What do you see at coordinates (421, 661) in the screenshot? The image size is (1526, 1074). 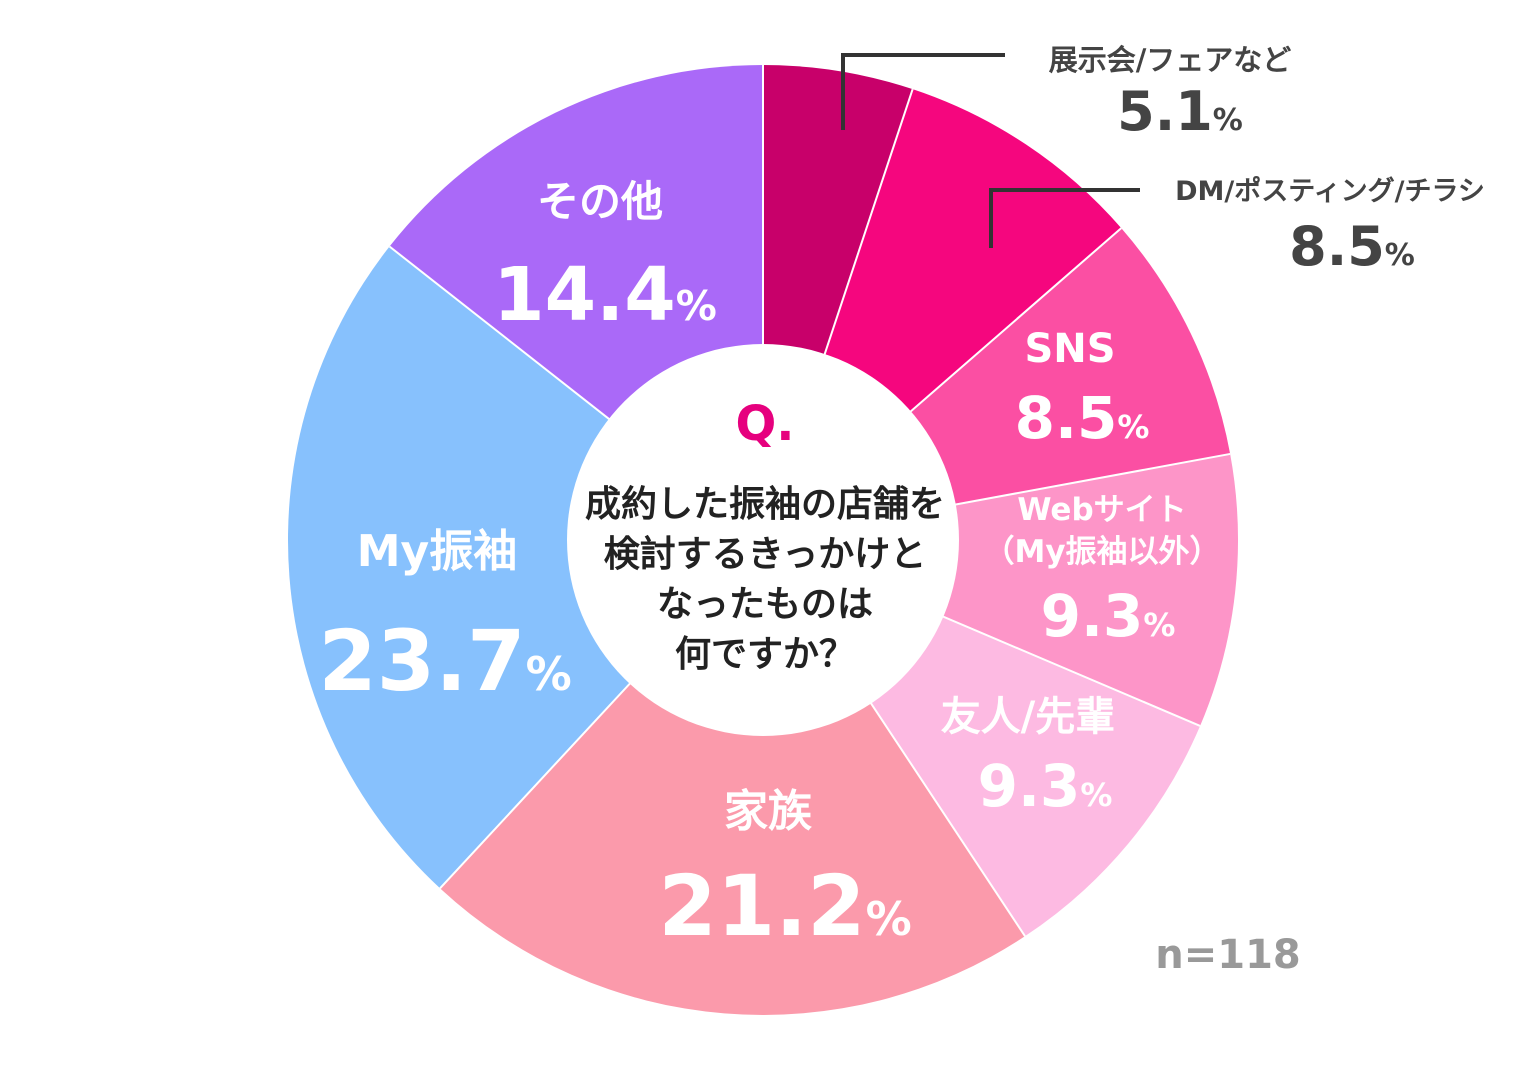 I see `slice-7-value-number: 23.7` at bounding box center [421, 661].